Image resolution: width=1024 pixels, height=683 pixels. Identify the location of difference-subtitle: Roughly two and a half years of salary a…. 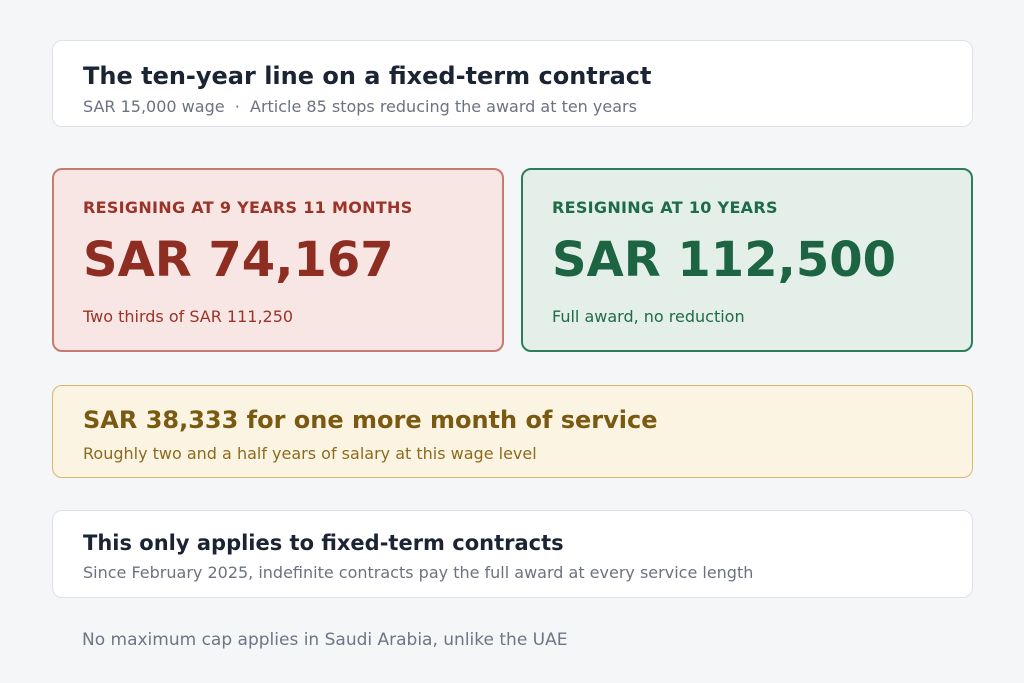
(310, 453).